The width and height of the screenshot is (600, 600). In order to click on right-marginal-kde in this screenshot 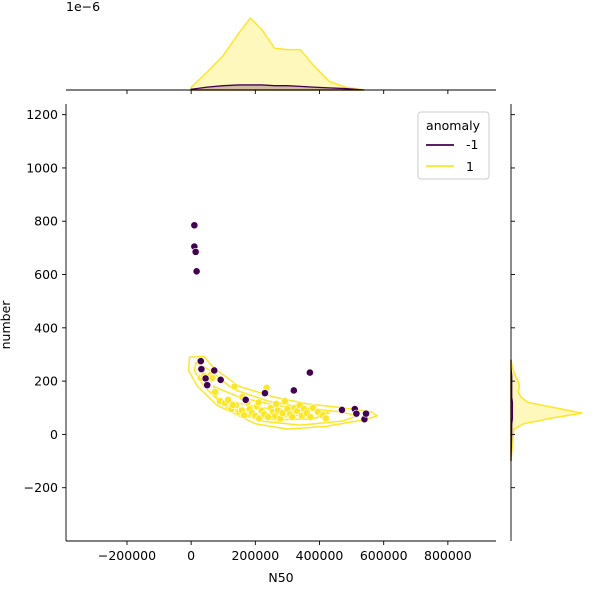, I will do `click(546, 322)`.